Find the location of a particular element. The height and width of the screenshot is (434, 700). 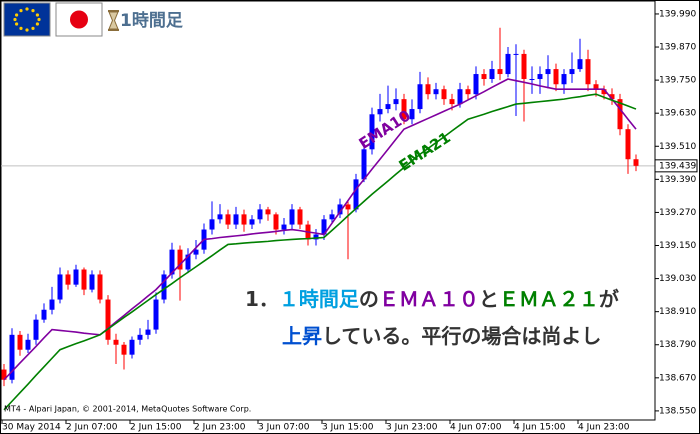

y-tick-label: 139.150 is located at coordinates (677, 246).